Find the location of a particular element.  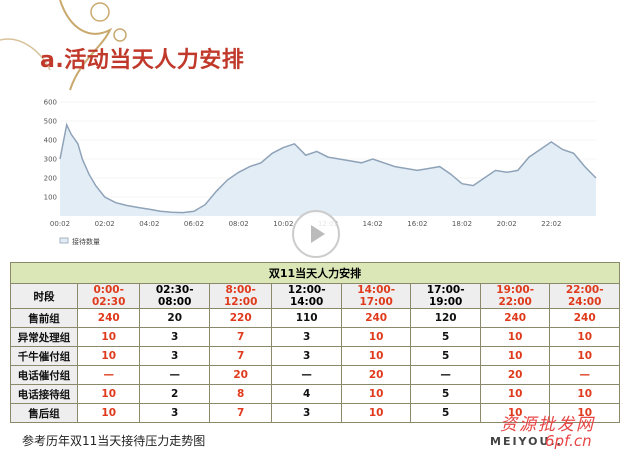

x-tick-label: 22:02 is located at coordinates (551, 224).